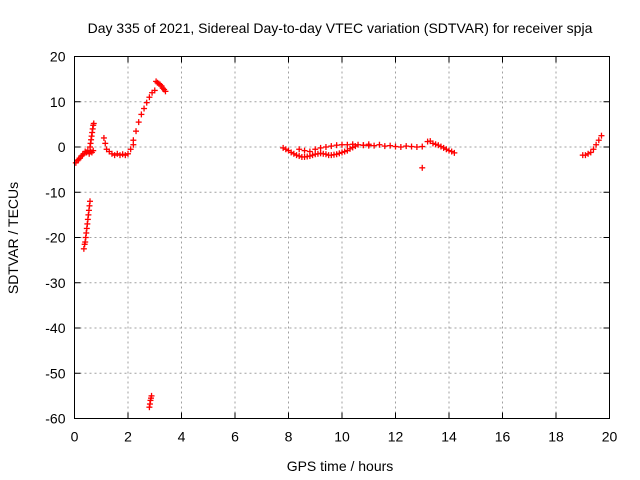 The width and height of the screenshot is (640, 480). Describe the element at coordinates (75, 437) in the screenshot. I see `x-tick-label: 0` at that location.